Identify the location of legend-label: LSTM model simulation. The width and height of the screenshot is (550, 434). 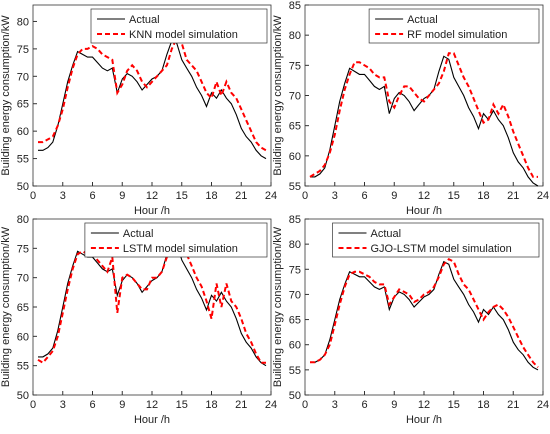
(180, 249).